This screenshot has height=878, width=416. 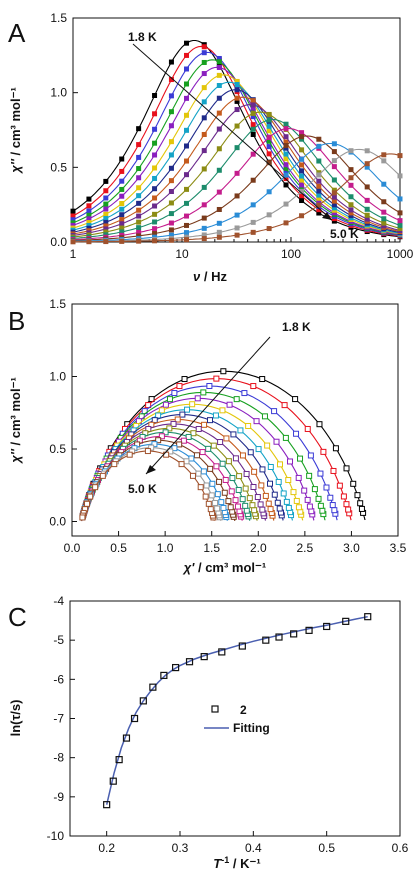 I want to click on y-axis-label-b-unit: / cm³ mol⁻¹, so click(x=15, y=413).